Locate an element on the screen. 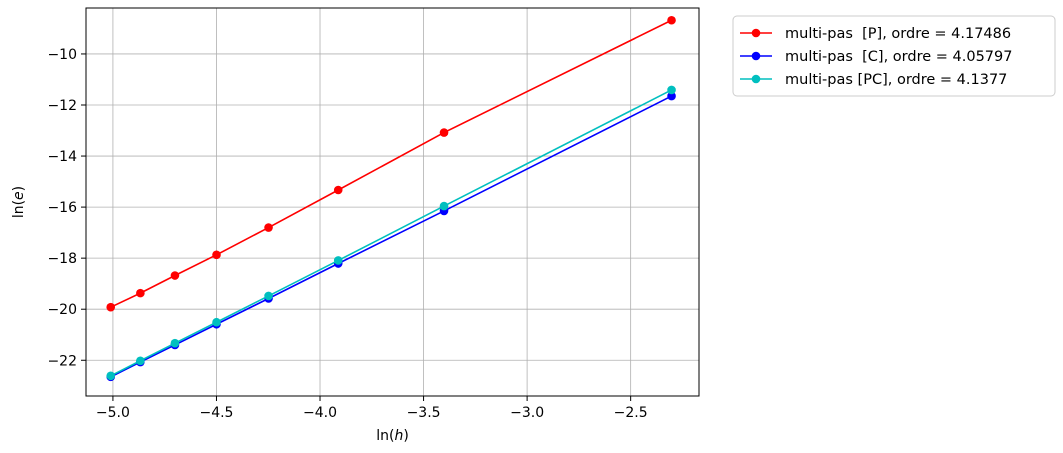 Image resolution: width=1063 pixels, height=453 pixels. legend-item: multi-pas [PC], ordre = 4.1377 is located at coordinates (873, 80).